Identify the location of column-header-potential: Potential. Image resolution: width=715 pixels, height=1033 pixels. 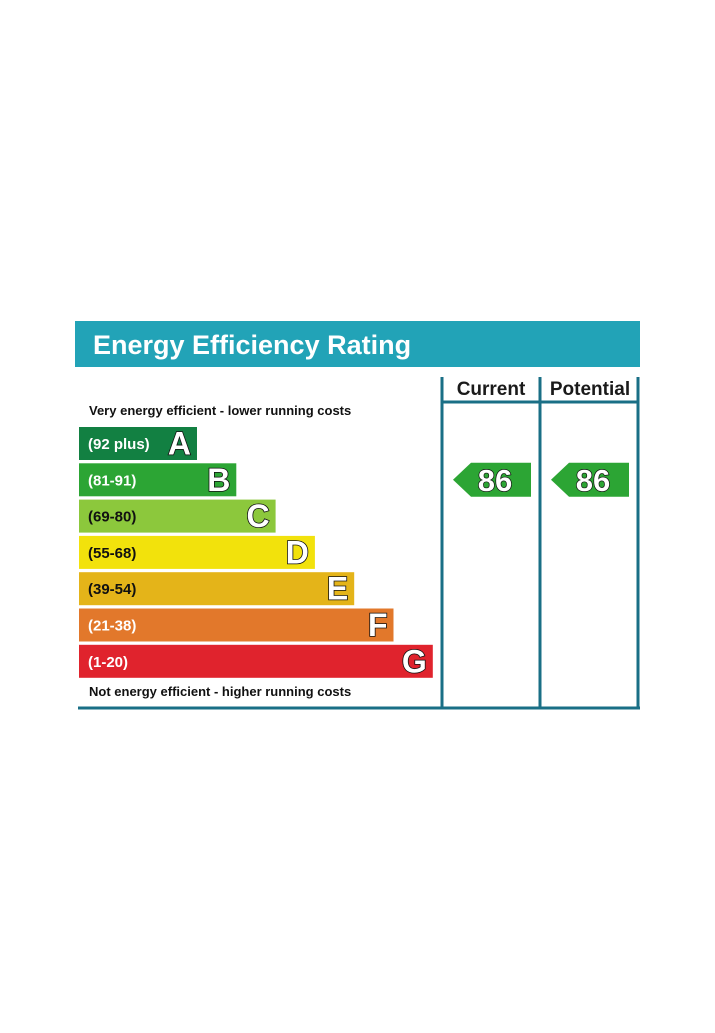
(590, 389).